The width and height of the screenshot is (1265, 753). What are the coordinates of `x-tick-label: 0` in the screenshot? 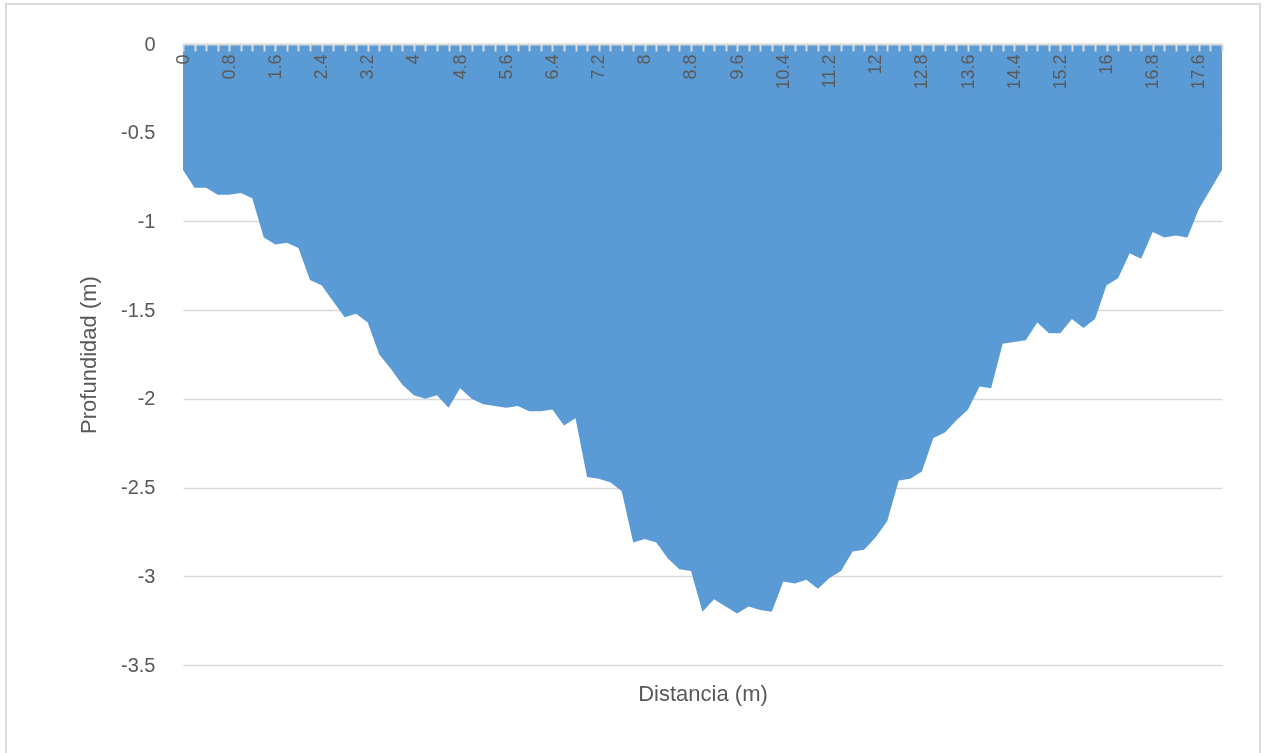 It's located at (182, 59).